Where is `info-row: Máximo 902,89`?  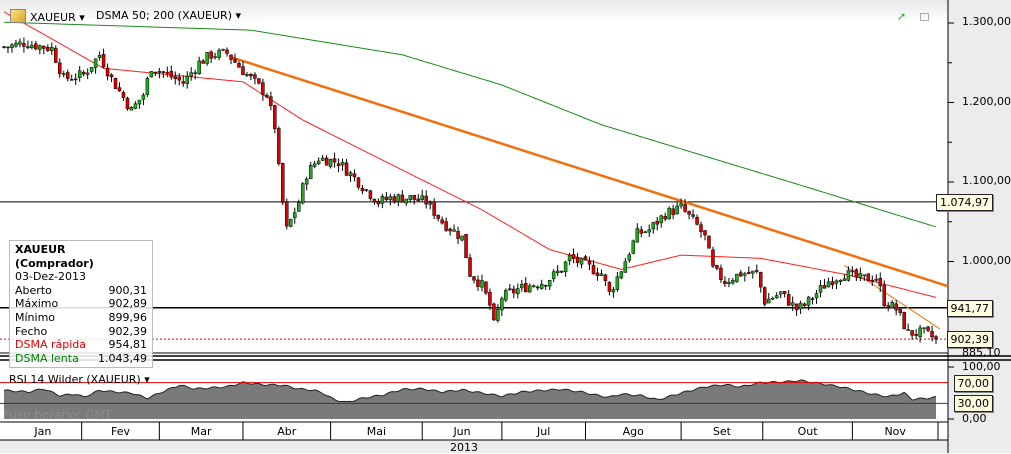
info-row: Máximo 902,89 is located at coordinates (81, 304).